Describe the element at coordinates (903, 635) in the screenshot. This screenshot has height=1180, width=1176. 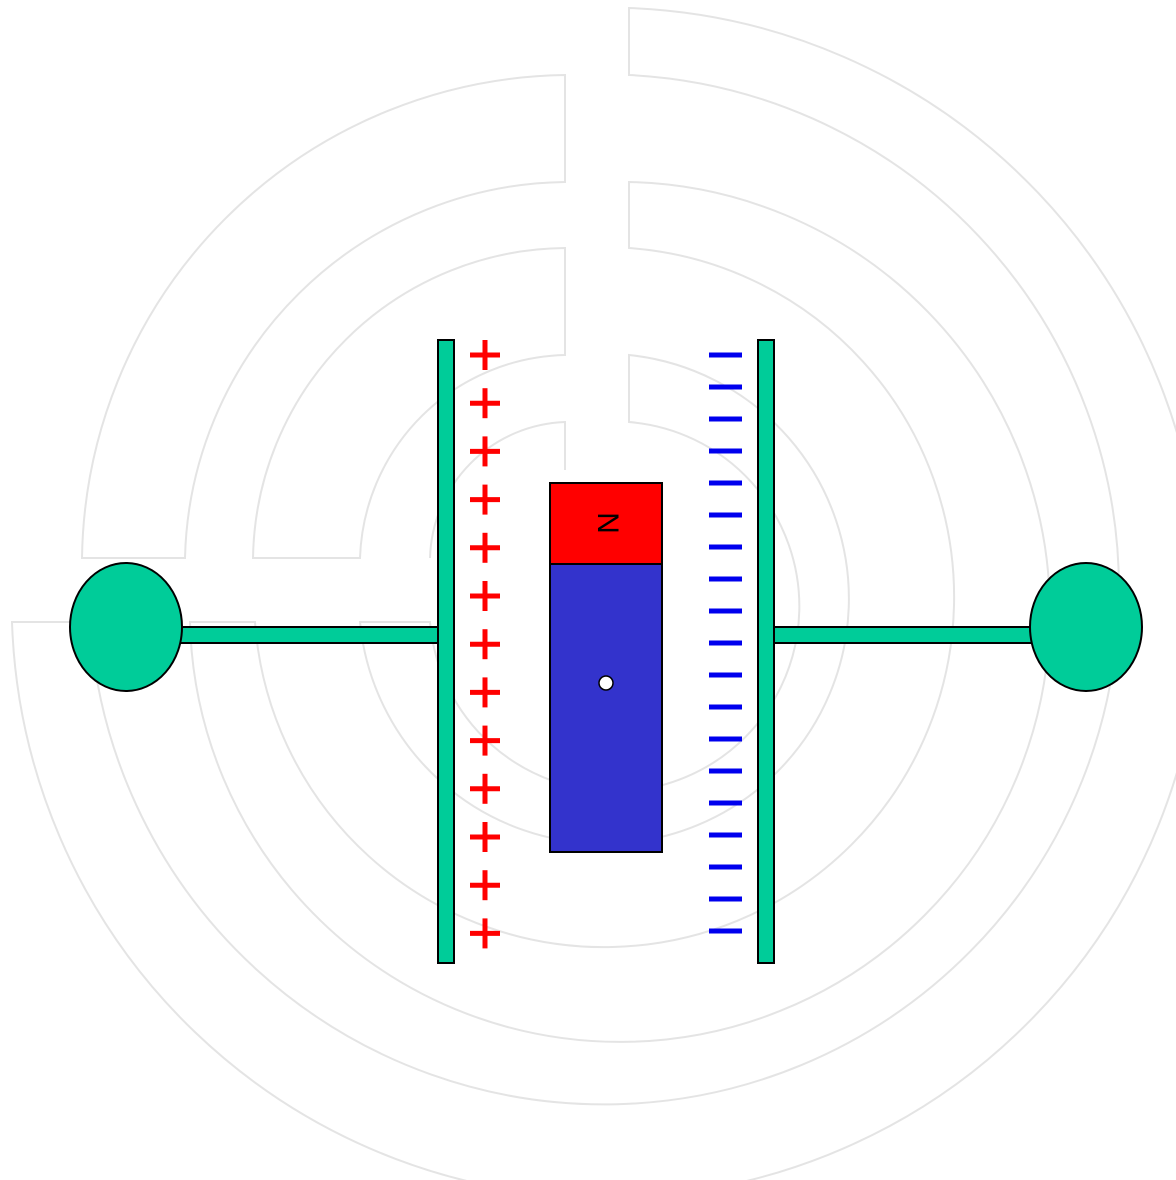
I see `right-wire` at that location.